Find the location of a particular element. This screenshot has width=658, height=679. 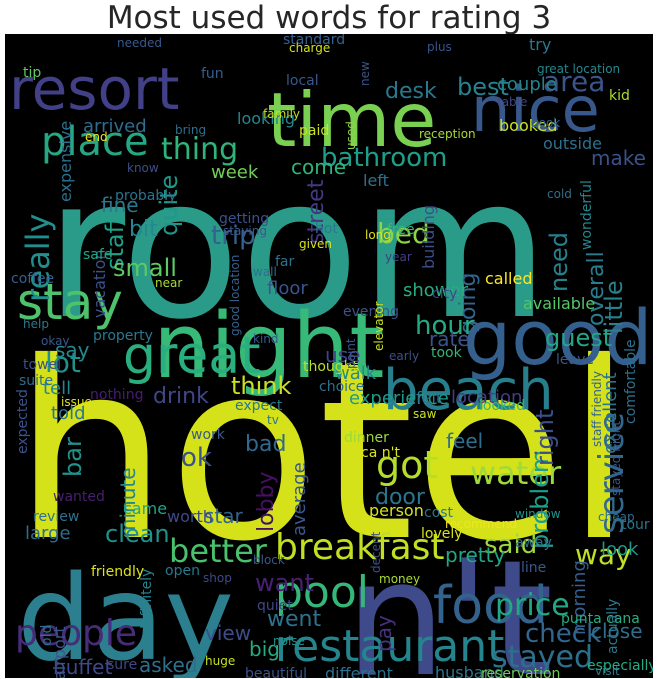

word-come: come is located at coordinates (318, 167).